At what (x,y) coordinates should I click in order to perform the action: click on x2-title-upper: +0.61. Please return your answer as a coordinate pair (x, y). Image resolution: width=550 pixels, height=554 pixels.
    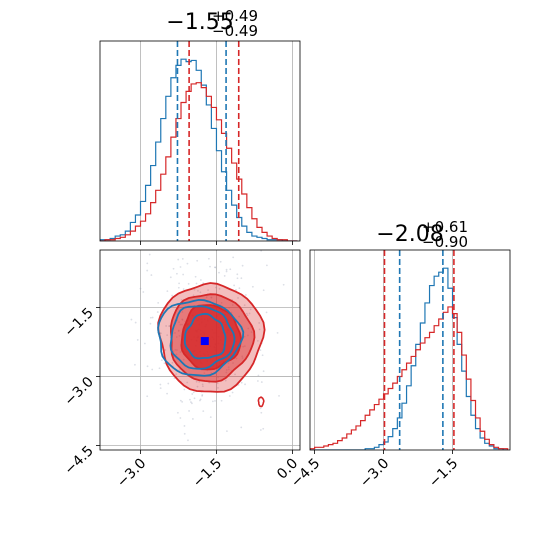
    Looking at the image, I should click on (445, 227).